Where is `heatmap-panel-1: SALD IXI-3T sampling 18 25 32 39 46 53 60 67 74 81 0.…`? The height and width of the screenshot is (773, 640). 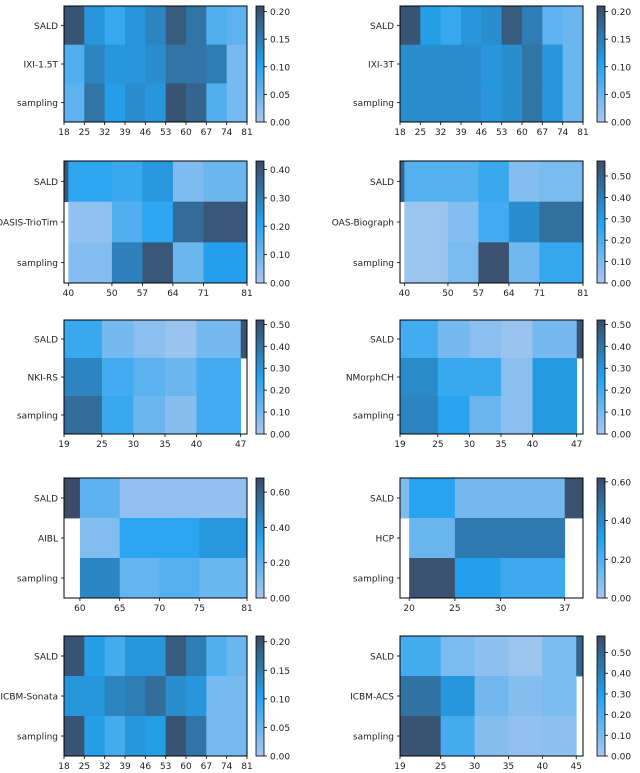 heatmap-panel-1: SALD IXI-3T sampling 18 25 32 39 46 53 60 67 74 81 0.… is located at coordinates (492, 71).